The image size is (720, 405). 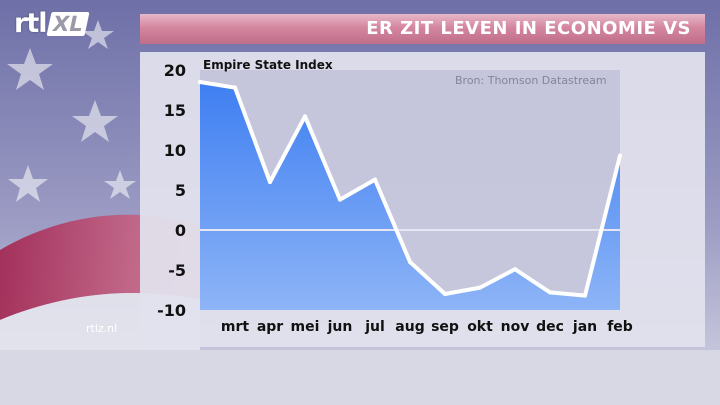 What do you see at coordinates (175, 150) in the screenshot?
I see `y-tick-label: 10` at bounding box center [175, 150].